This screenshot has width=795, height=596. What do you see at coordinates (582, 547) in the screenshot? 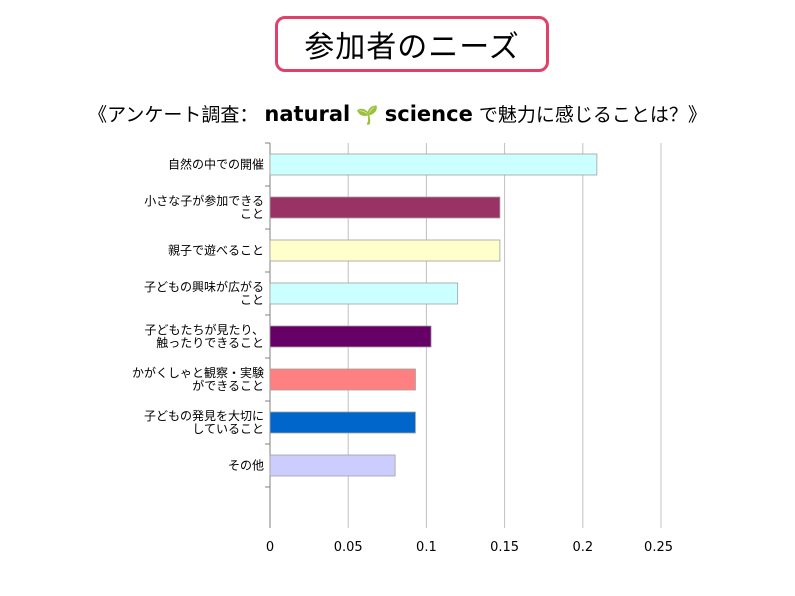
I see `x-tick-label: 0.2` at bounding box center [582, 547].